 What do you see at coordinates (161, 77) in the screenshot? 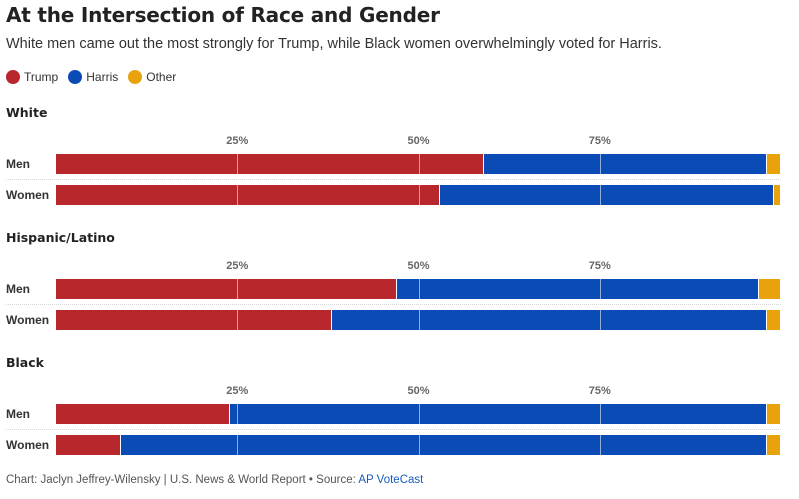
I see `legend-label-other: Other` at bounding box center [161, 77].